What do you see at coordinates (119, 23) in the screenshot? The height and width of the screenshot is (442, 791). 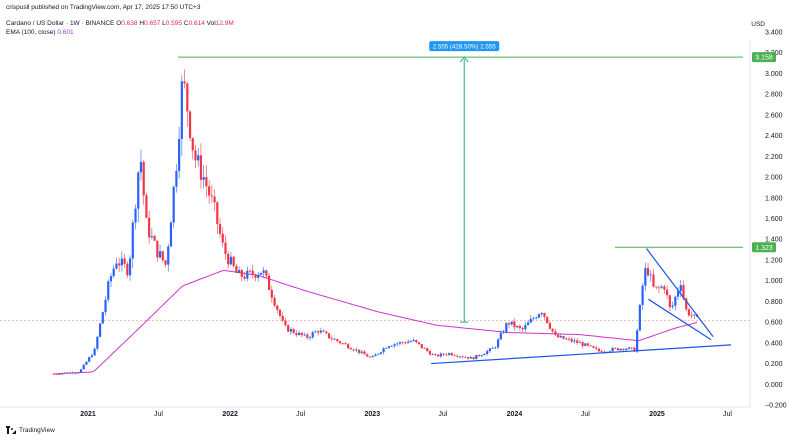 I see `open-label: O` at bounding box center [119, 23].